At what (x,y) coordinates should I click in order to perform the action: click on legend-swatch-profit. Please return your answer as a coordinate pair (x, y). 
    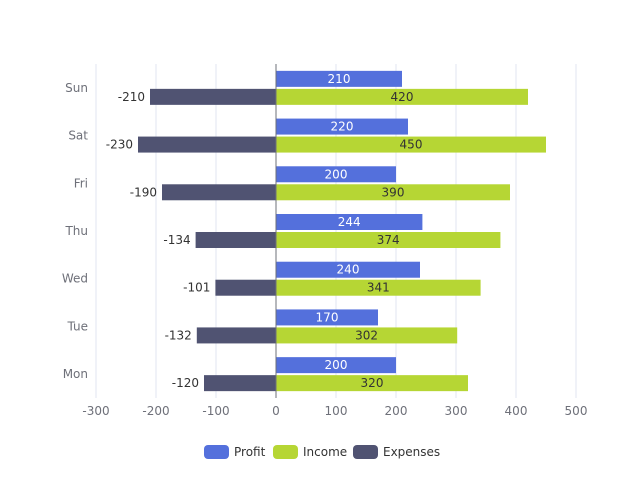
    Looking at the image, I should click on (216, 452).